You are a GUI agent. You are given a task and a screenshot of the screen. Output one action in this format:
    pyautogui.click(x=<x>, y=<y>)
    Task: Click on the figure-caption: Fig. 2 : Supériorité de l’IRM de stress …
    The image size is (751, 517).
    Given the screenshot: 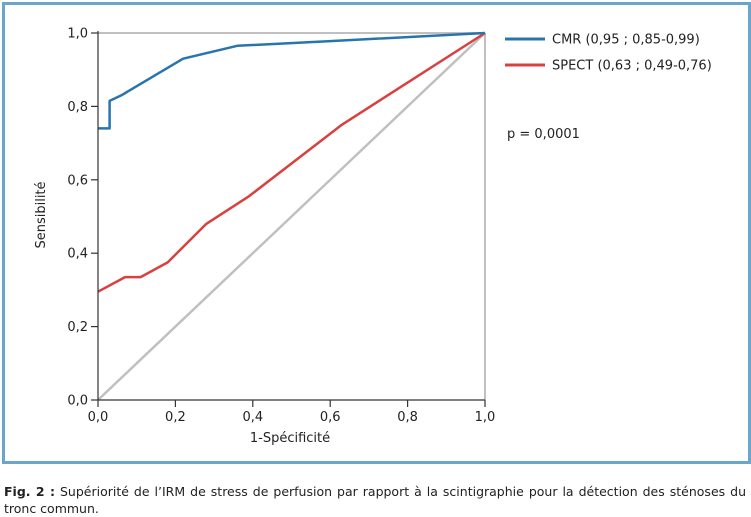 What is the action you would take?
    pyautogui.click(x=375, y=500)
    